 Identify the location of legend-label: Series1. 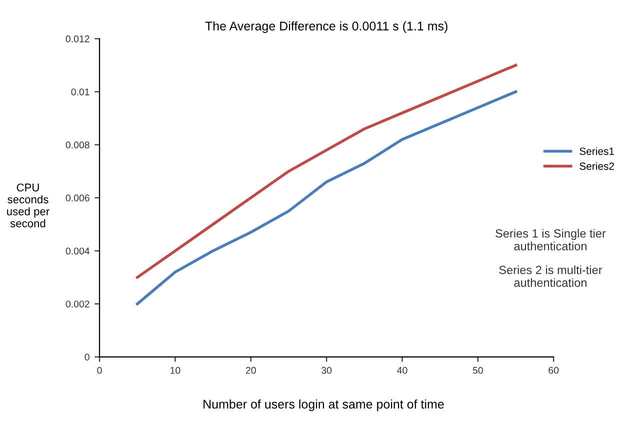
(597, 151).